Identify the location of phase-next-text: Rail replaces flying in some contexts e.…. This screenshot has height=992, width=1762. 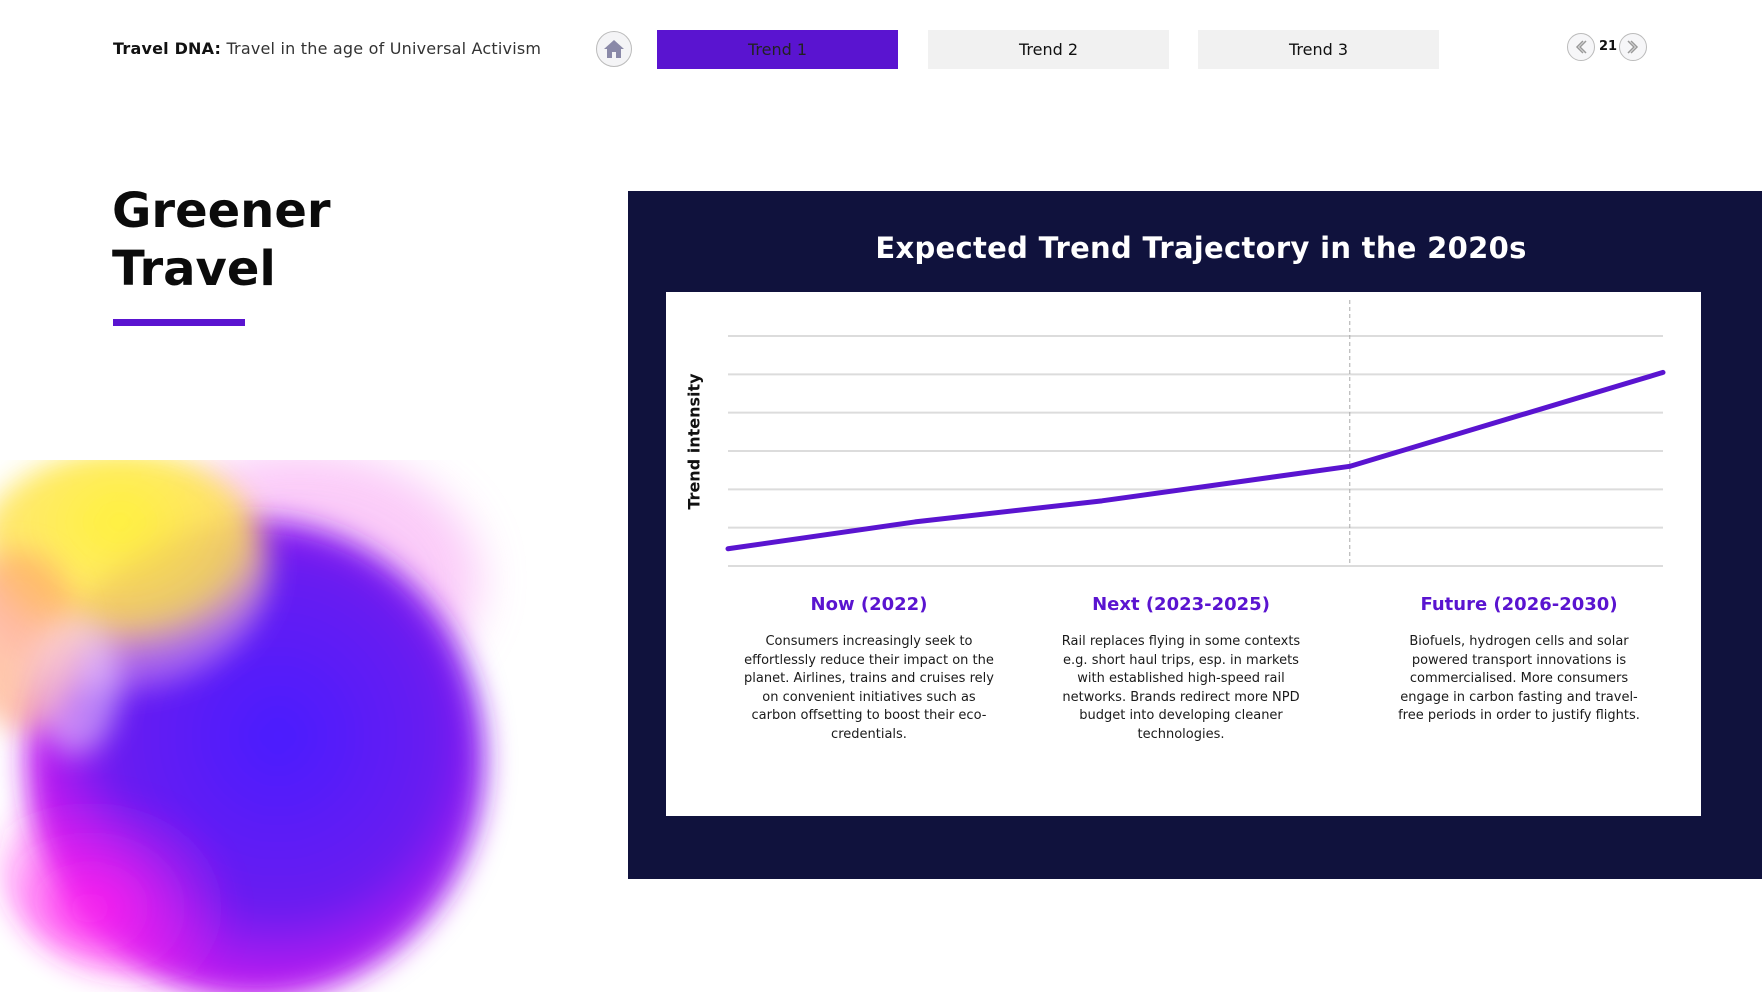
(1181, 688).